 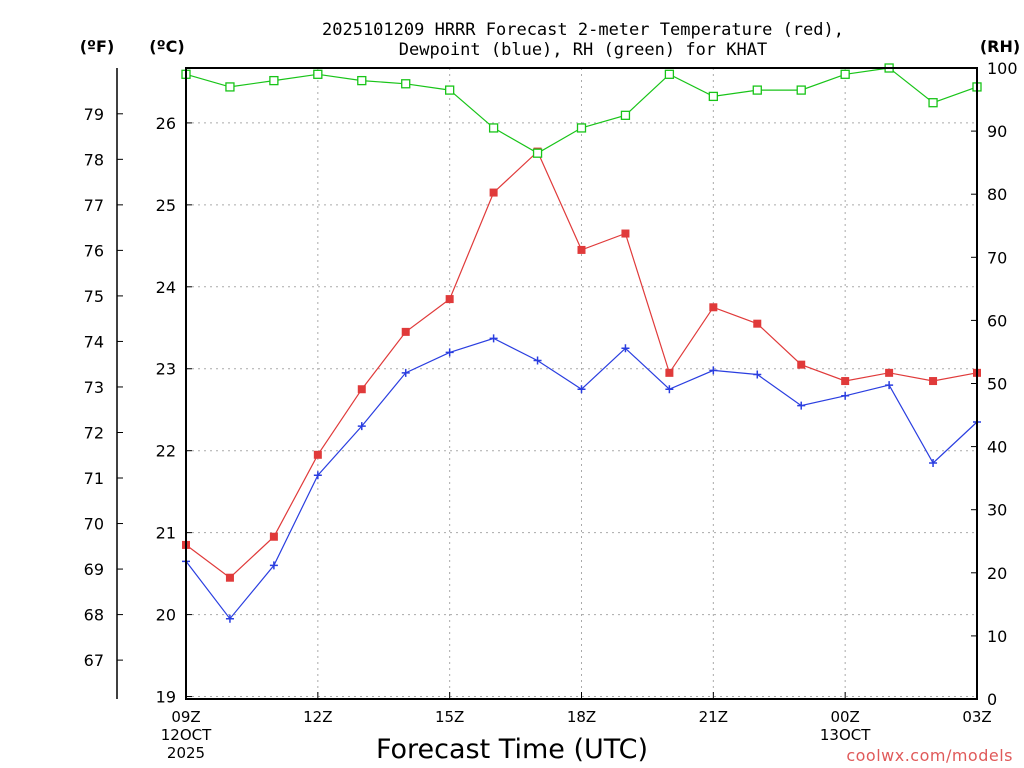 What do you see at coordinates (844, 717) in the screenshot?
I see `x-tick-label: 00Z` at bounding box center [844, 717].